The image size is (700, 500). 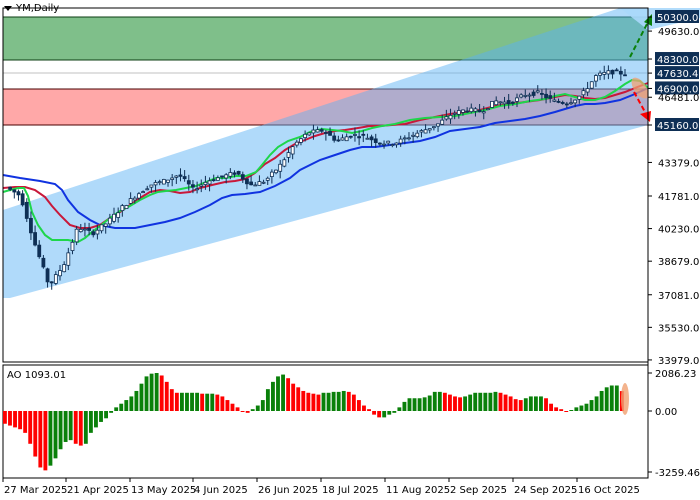 I want to click on time-tick: 18 Jul 2025, so click(x=349, y=487).